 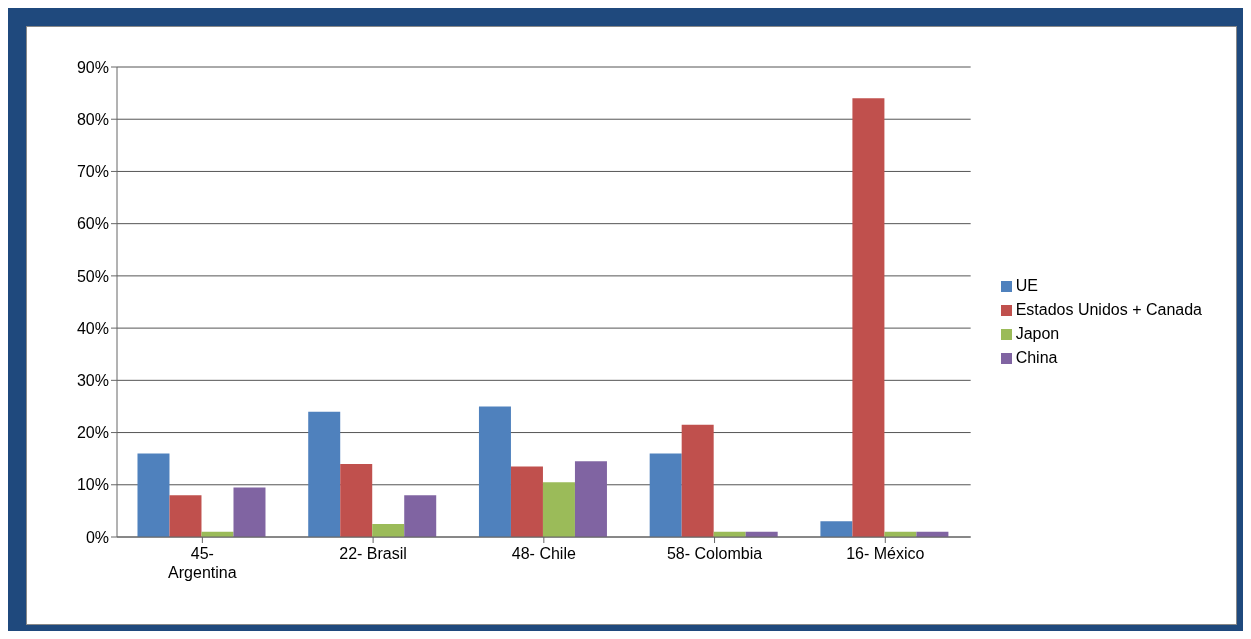 I want to click on y-tick-label: 40%, so click(x=92, y=328).